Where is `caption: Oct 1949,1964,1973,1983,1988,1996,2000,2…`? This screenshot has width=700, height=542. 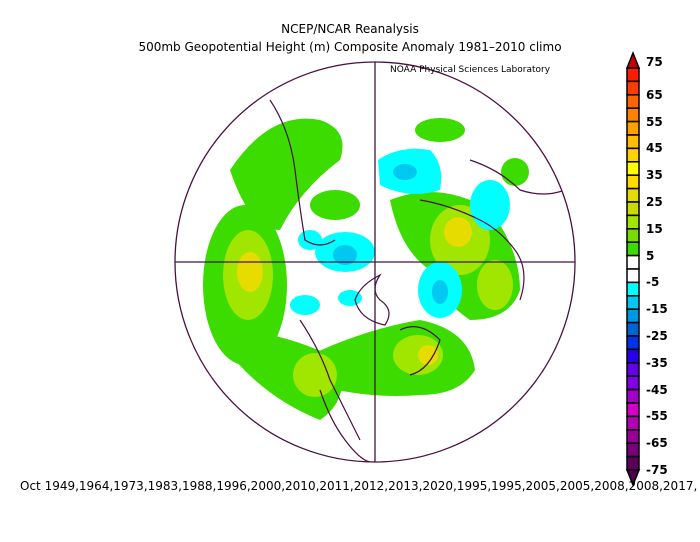
caption: Oct 1949,1964,1973,1983,1988,1996,2000,2… is located at coordinates (359, 486).